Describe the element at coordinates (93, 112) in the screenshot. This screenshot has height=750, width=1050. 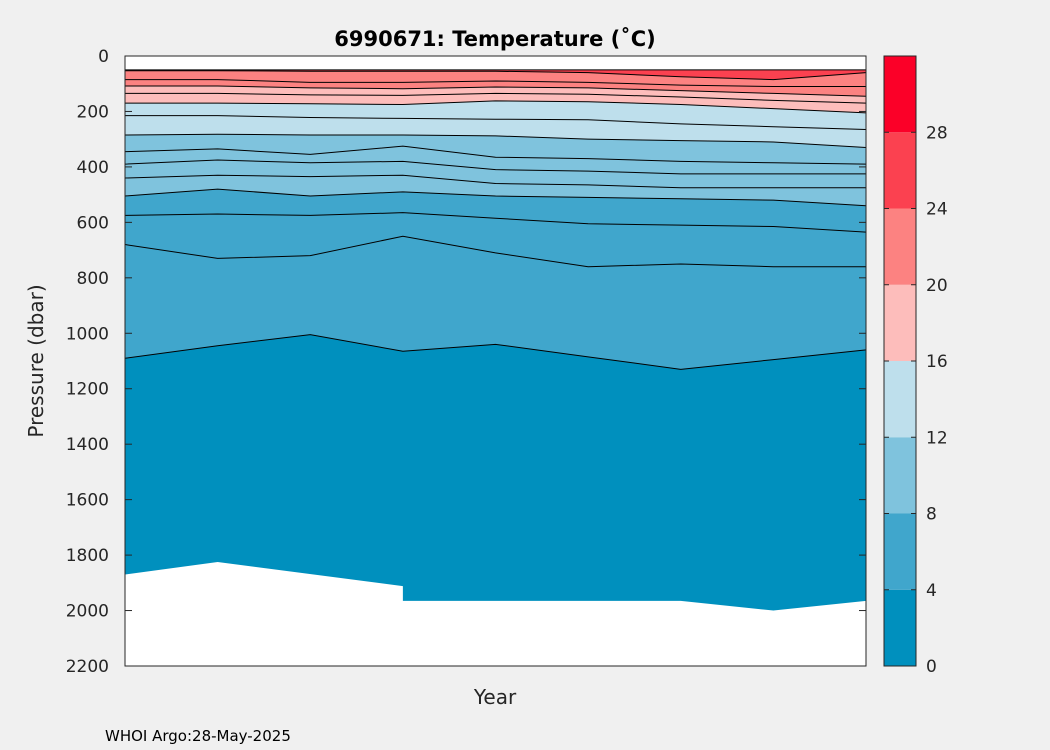
I see `y-tick-label-1: 200` at that location.